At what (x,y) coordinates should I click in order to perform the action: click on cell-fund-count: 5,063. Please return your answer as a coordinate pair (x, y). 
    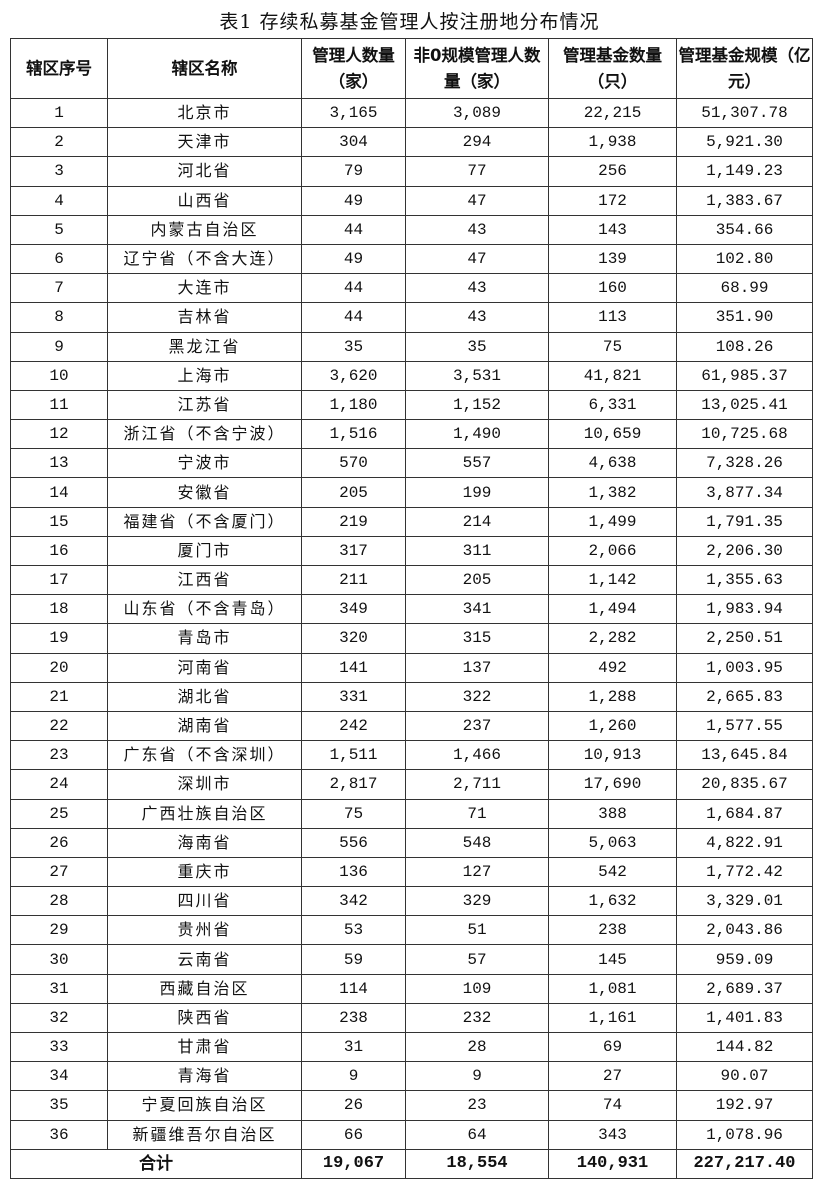
    Looking at the image, I should click on (612, 842).